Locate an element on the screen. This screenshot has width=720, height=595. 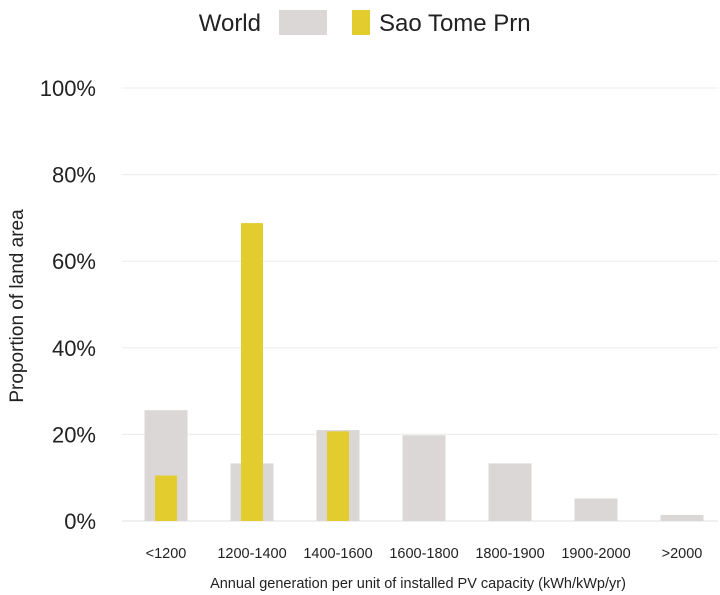
legend-world-label: World is located at coordinates (230, 23).